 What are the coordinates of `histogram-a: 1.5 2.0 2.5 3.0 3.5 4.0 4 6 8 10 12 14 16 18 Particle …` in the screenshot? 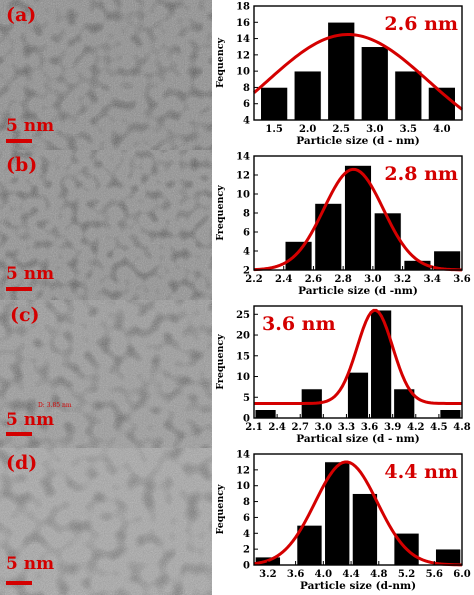 It's located at (343, 75).